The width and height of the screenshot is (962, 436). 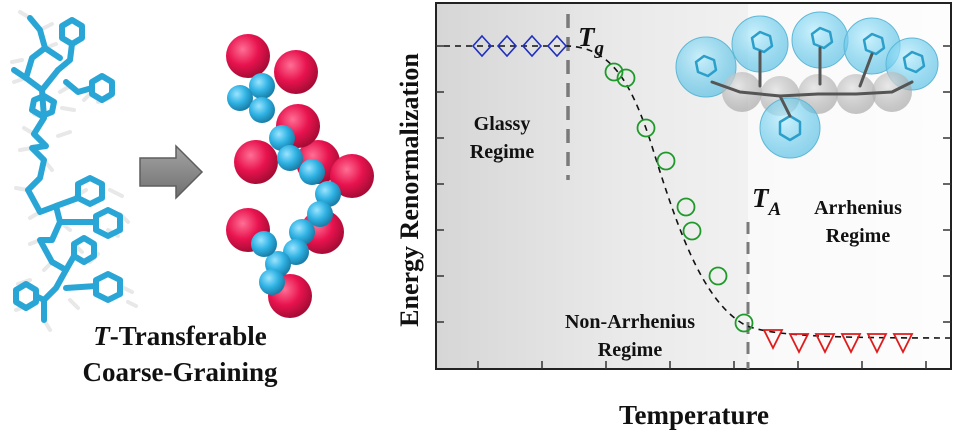 I want to click on tg-subscript: g, so click(x=599, y=48).